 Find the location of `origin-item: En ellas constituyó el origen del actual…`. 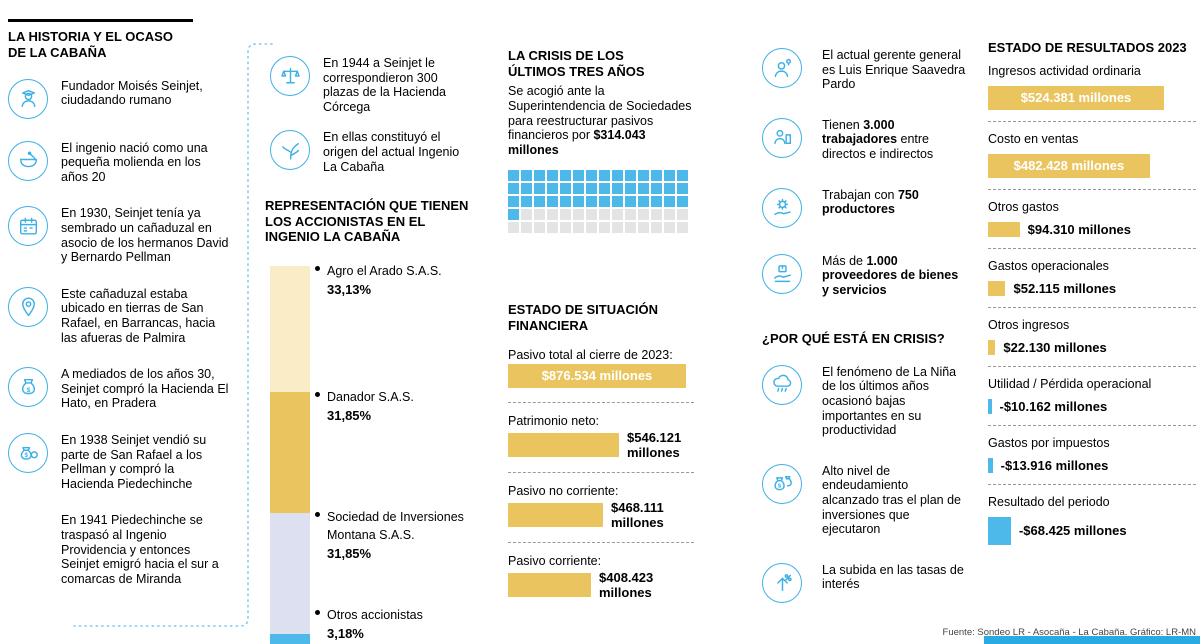

origin-item: En ellas constituyó el origen del actual… is located at coordinates (369, 152).